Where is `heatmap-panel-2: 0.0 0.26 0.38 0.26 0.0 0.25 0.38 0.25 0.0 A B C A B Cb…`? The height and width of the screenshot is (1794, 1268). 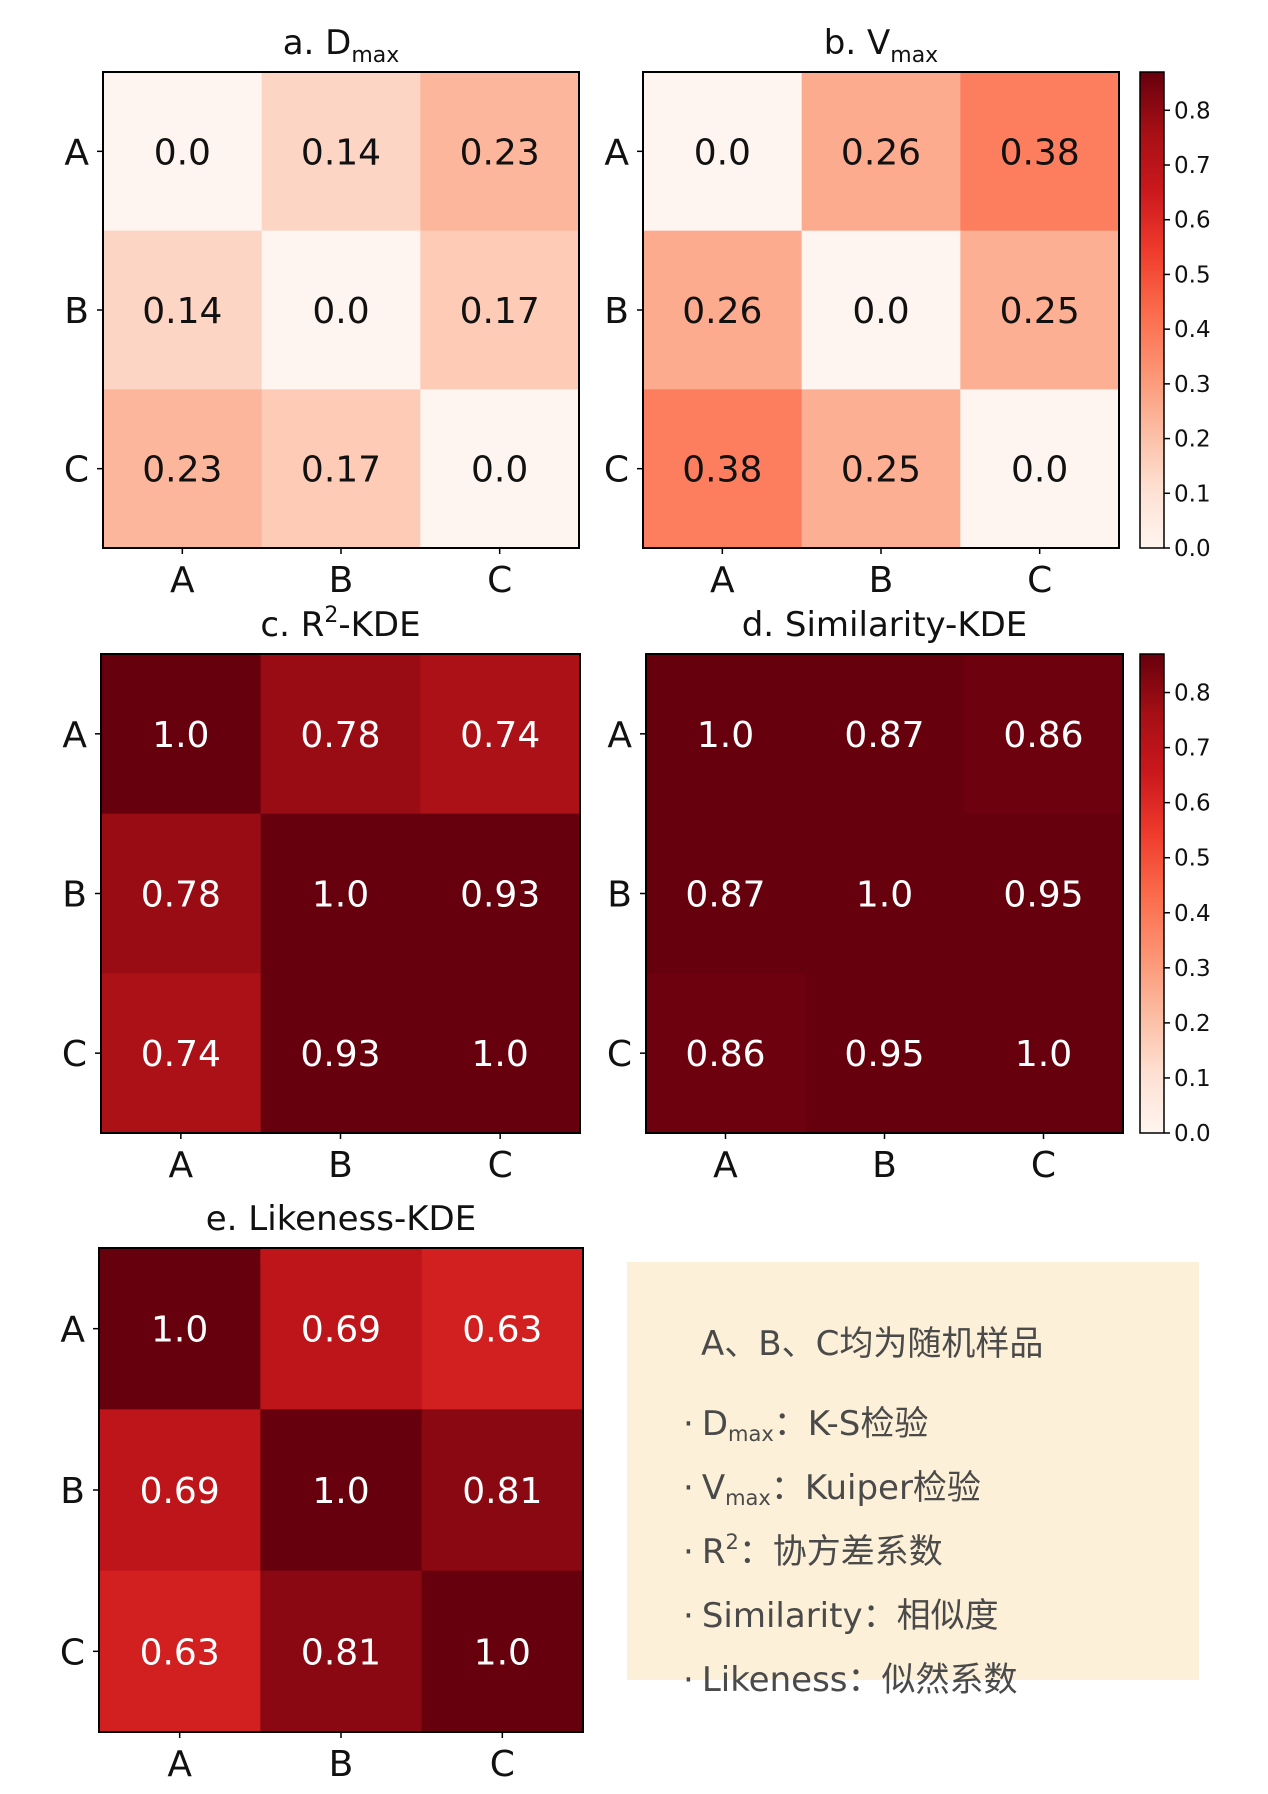 heatmap-panel-2: 0.0 0.26 0.38 0.26 0.0 0.25 0.38 0.25 0.0 A B C A B Cb… is located at coordinates (862, 312).